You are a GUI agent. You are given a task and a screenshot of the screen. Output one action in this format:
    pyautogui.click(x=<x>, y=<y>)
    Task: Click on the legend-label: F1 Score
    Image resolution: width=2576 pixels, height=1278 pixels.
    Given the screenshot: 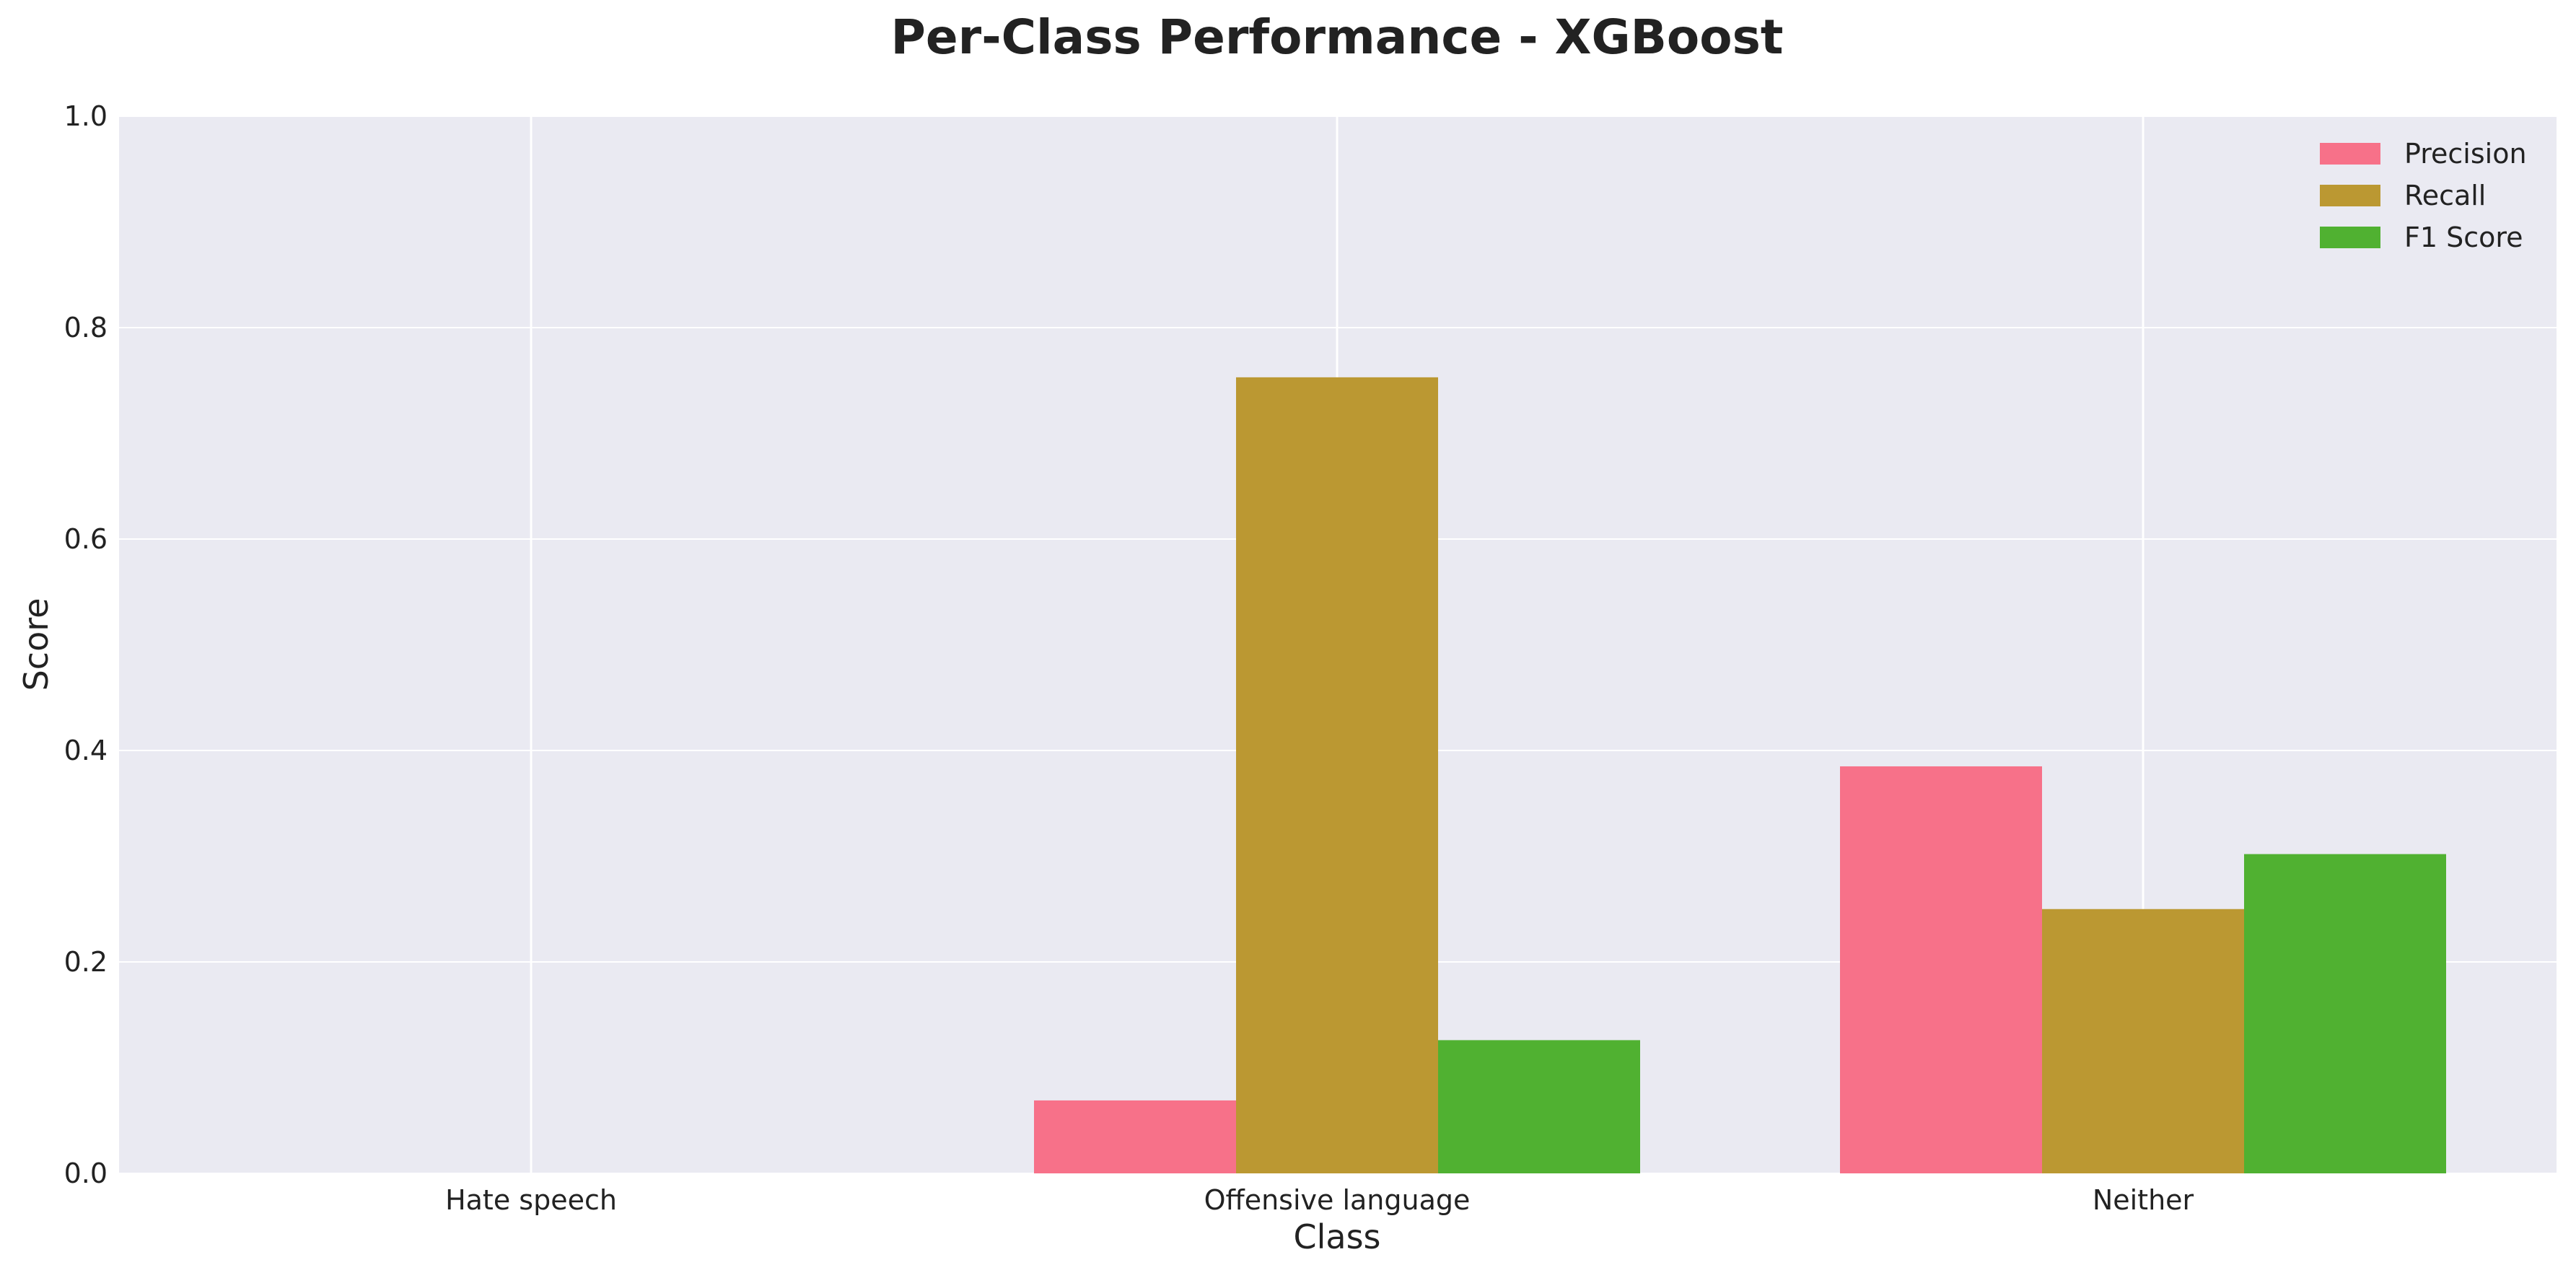 What is the action you would take?
    pyautogui.click(x=2463, y=237)
    